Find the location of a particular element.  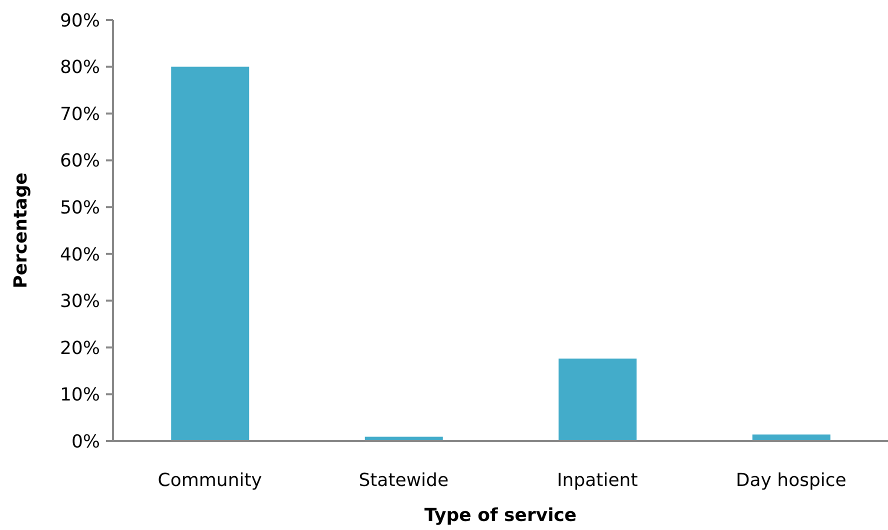

y-tick-label: 60% is located at coordinates (80, 161).